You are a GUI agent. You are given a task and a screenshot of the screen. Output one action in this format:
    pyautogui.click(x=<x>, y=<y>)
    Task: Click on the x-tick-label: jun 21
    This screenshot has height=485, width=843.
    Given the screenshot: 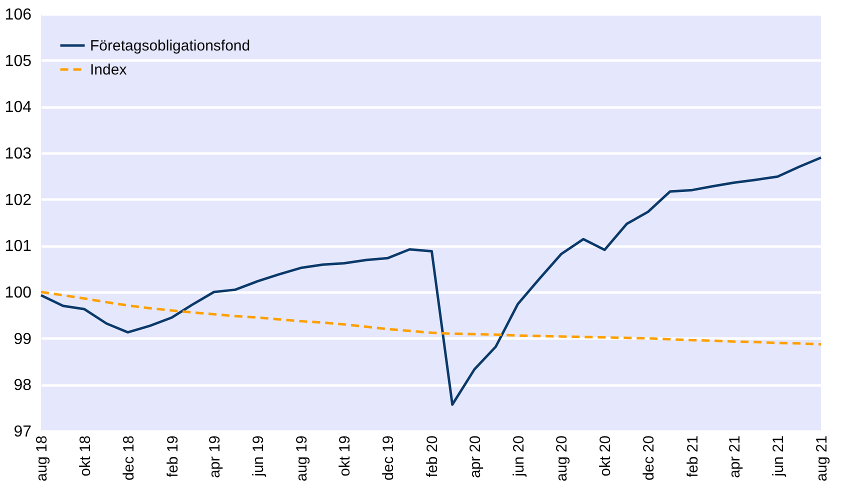 What is the action you would take?
    pyautogui.click(x=779, y=457)
    